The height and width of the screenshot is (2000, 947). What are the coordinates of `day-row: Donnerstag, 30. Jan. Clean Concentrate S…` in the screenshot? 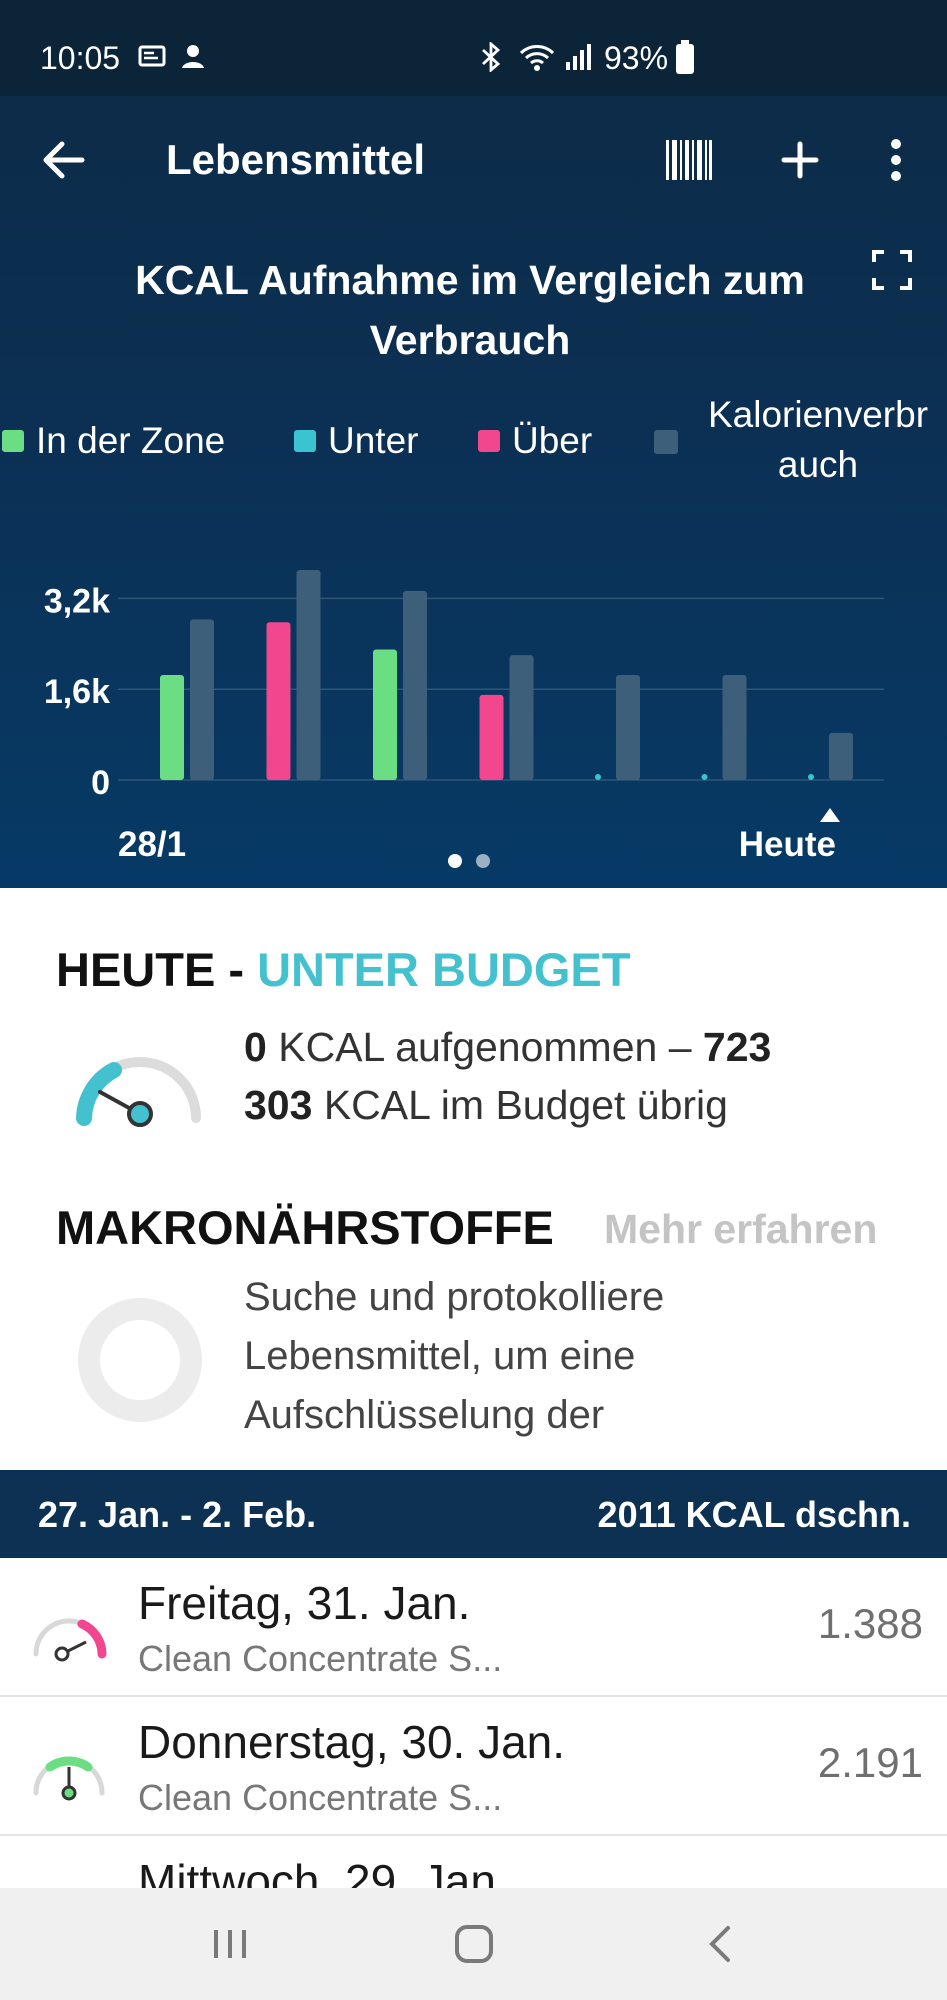 It's located at (473, 1766).